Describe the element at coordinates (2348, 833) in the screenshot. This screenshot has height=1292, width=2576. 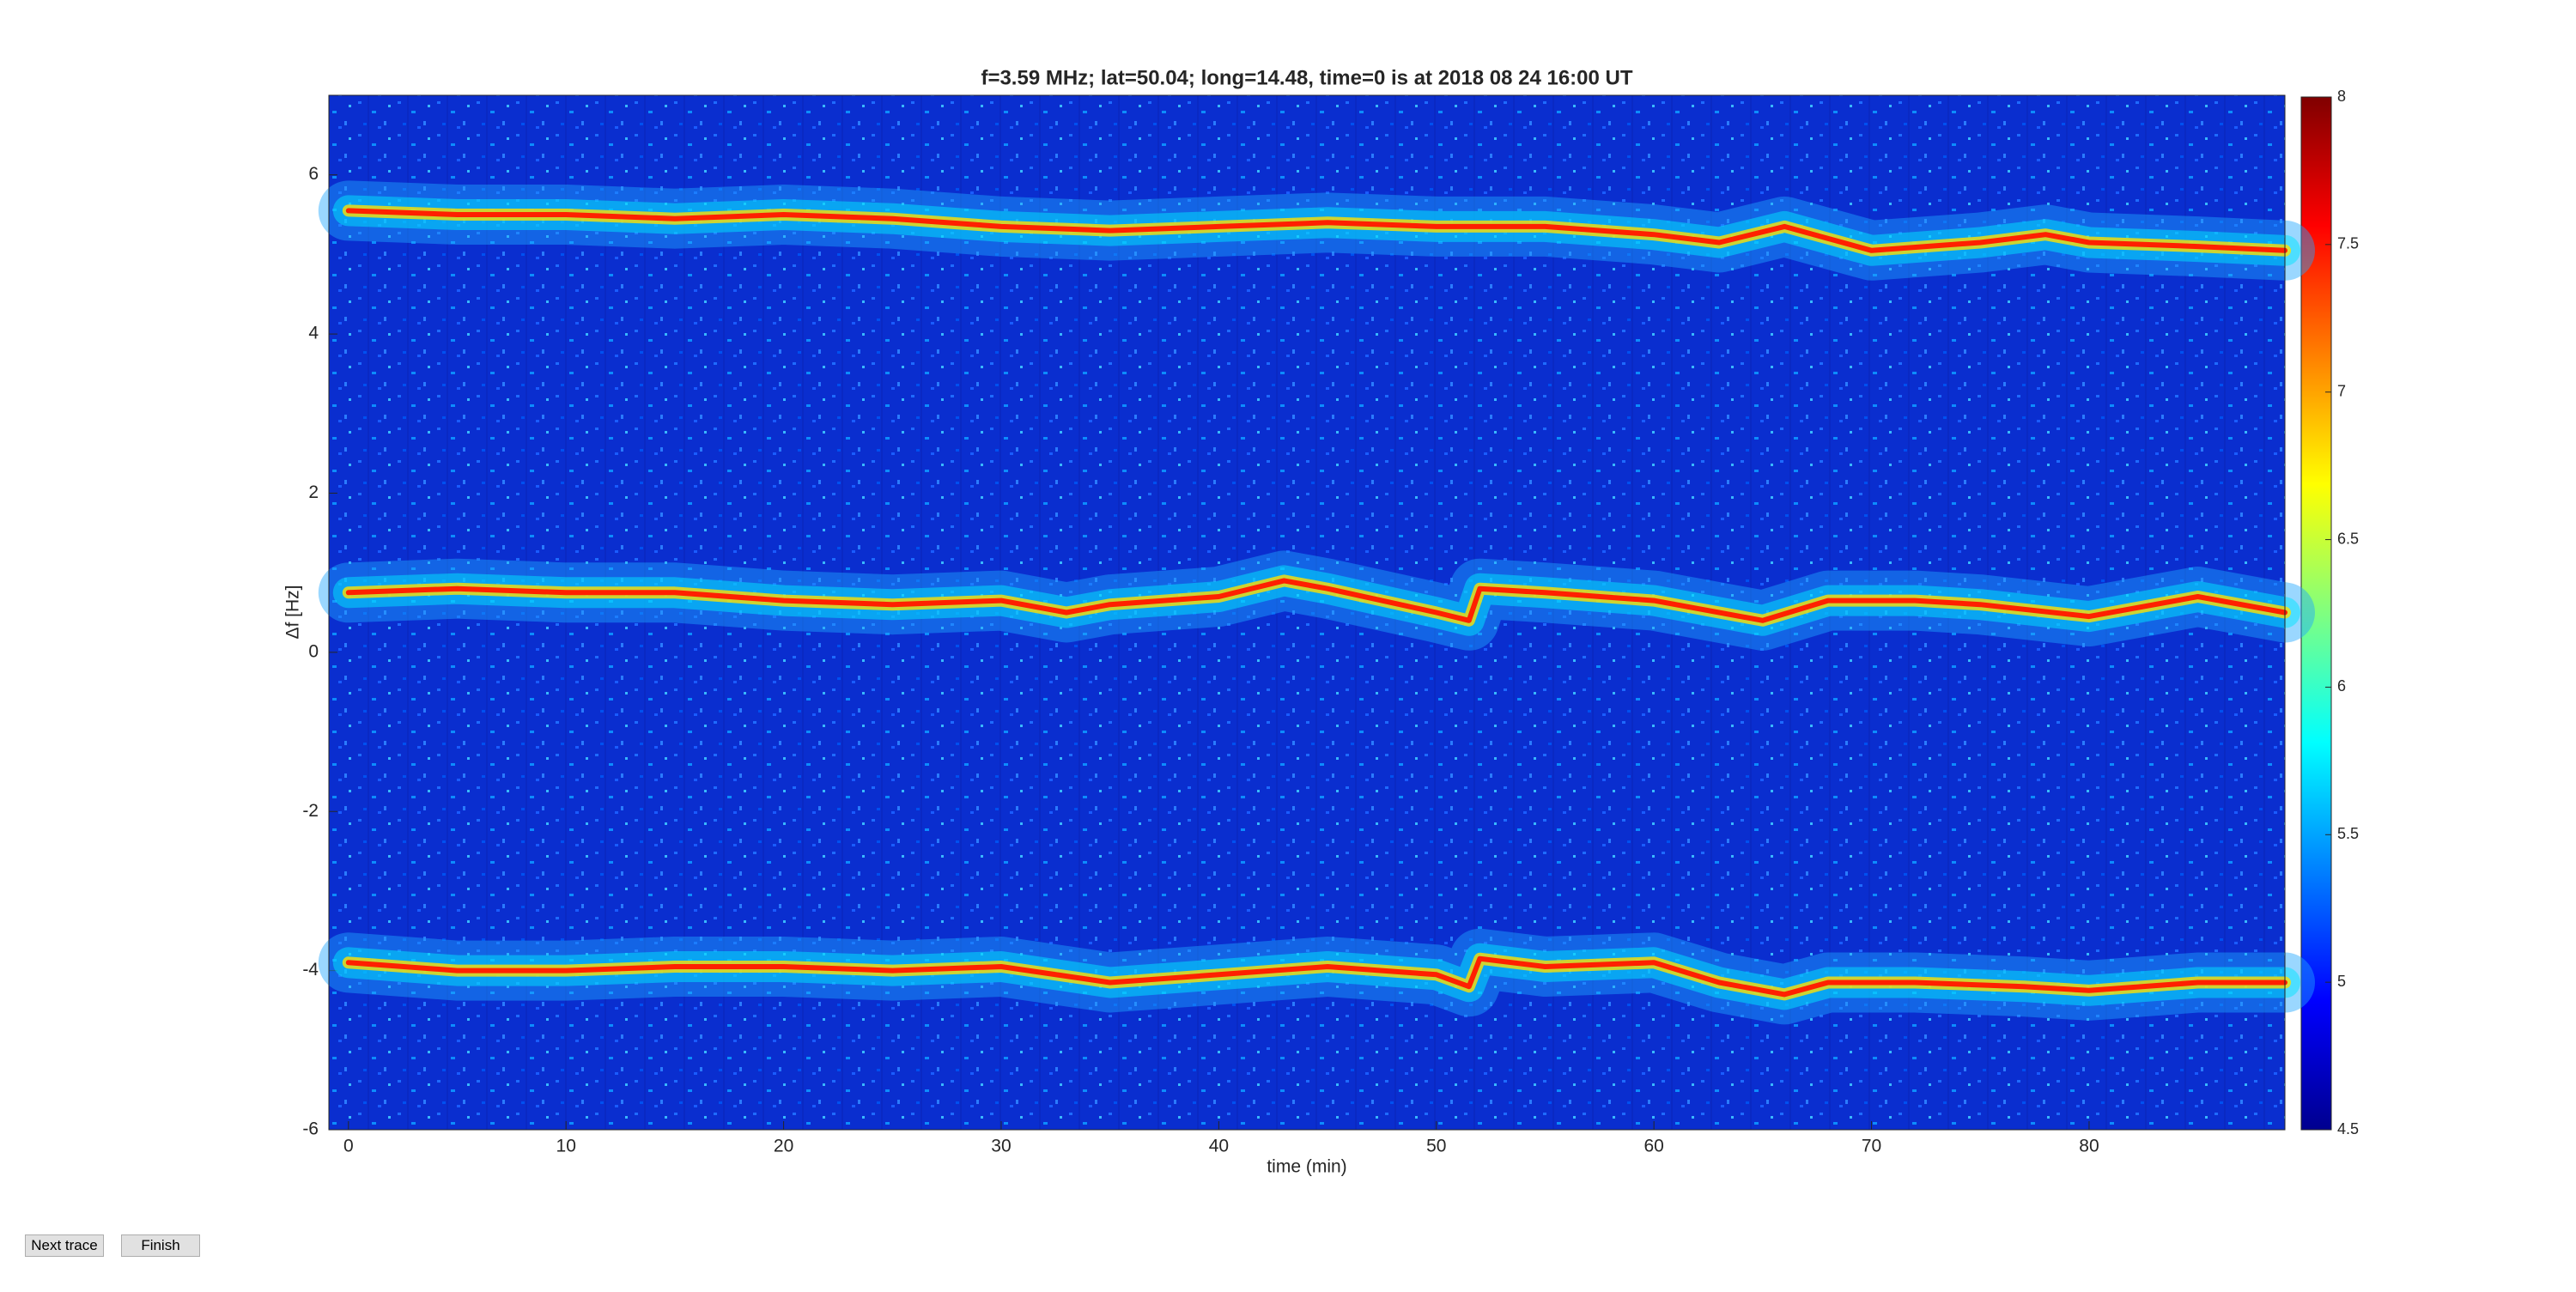
I see `colorbar-tick-label: 5.5` at that location.